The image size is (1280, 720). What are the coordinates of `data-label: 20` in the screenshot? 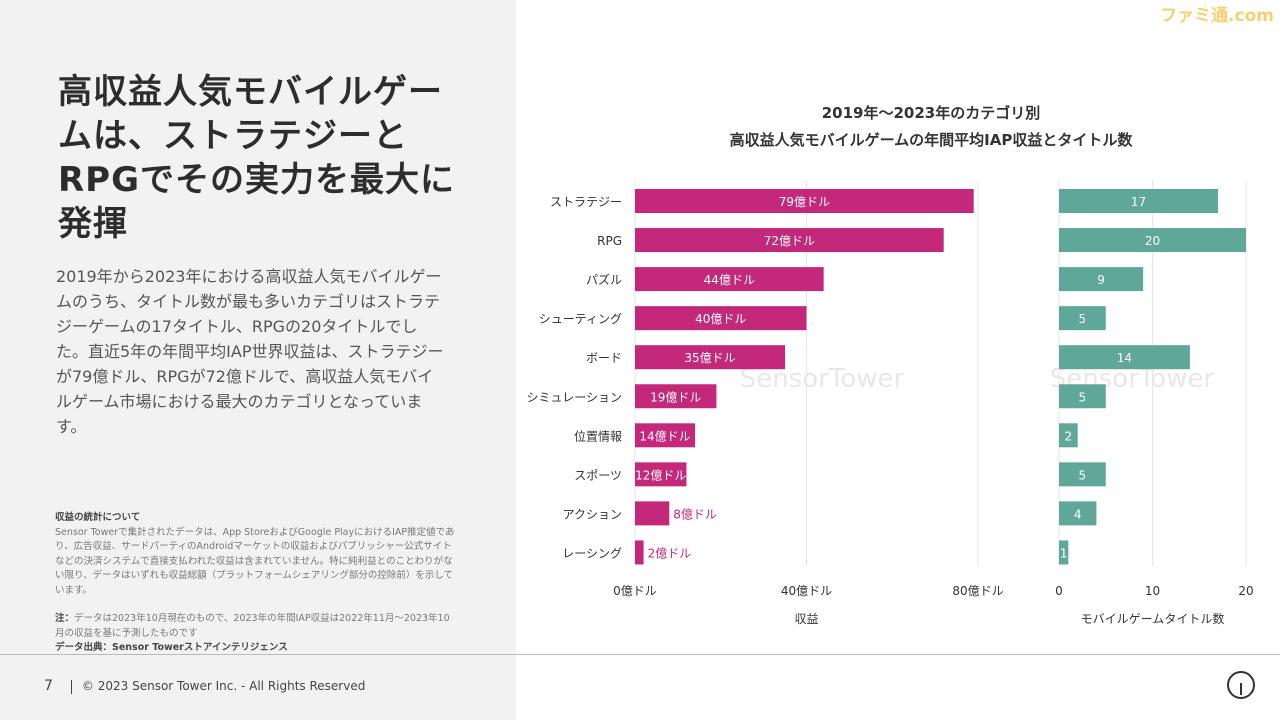 It's located at (1152, 241).